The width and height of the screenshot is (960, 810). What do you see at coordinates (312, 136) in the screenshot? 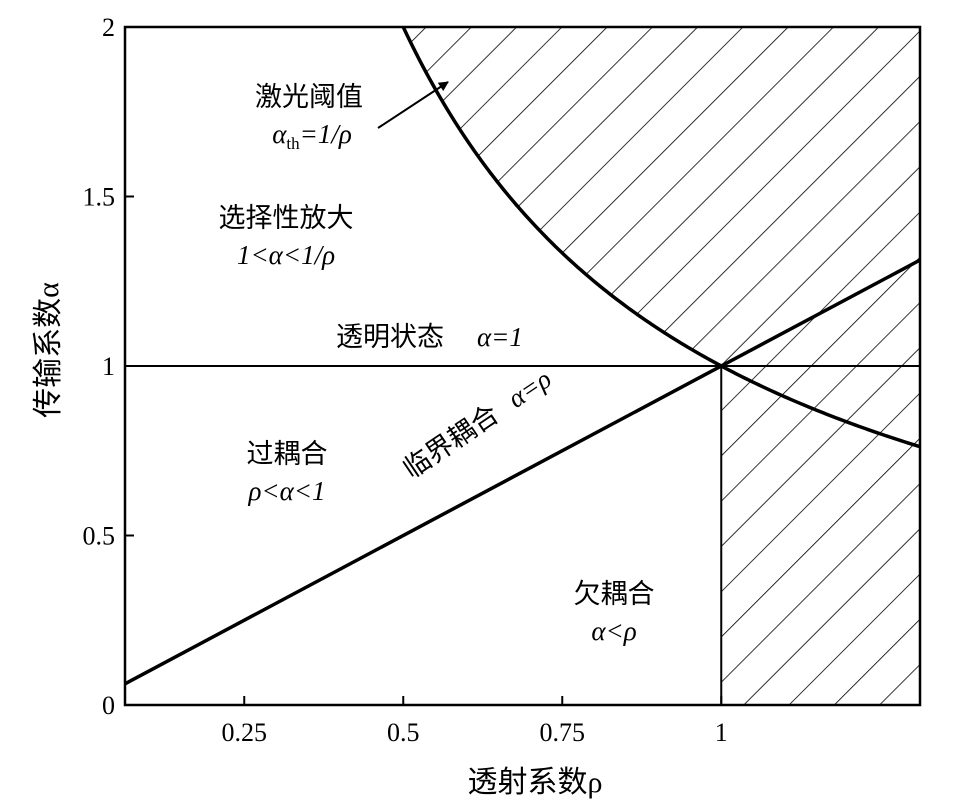
I see `threshold-equation-label: αth=1/ρ` at bounding box center [312, 136].